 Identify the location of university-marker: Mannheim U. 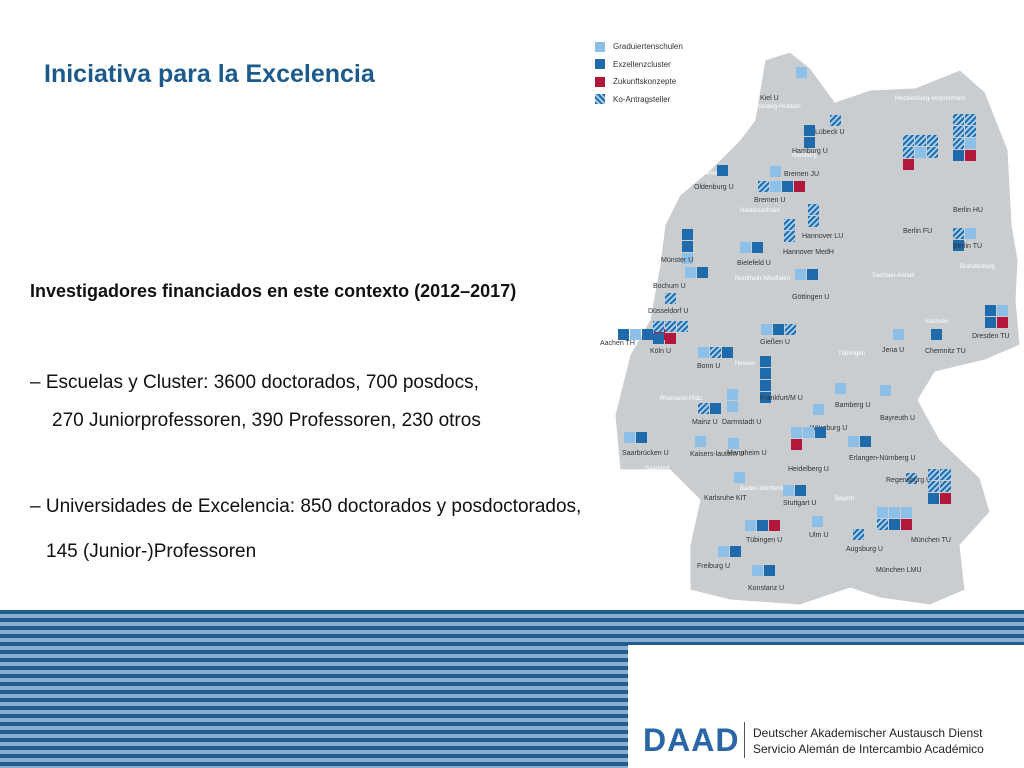
(747, 447).